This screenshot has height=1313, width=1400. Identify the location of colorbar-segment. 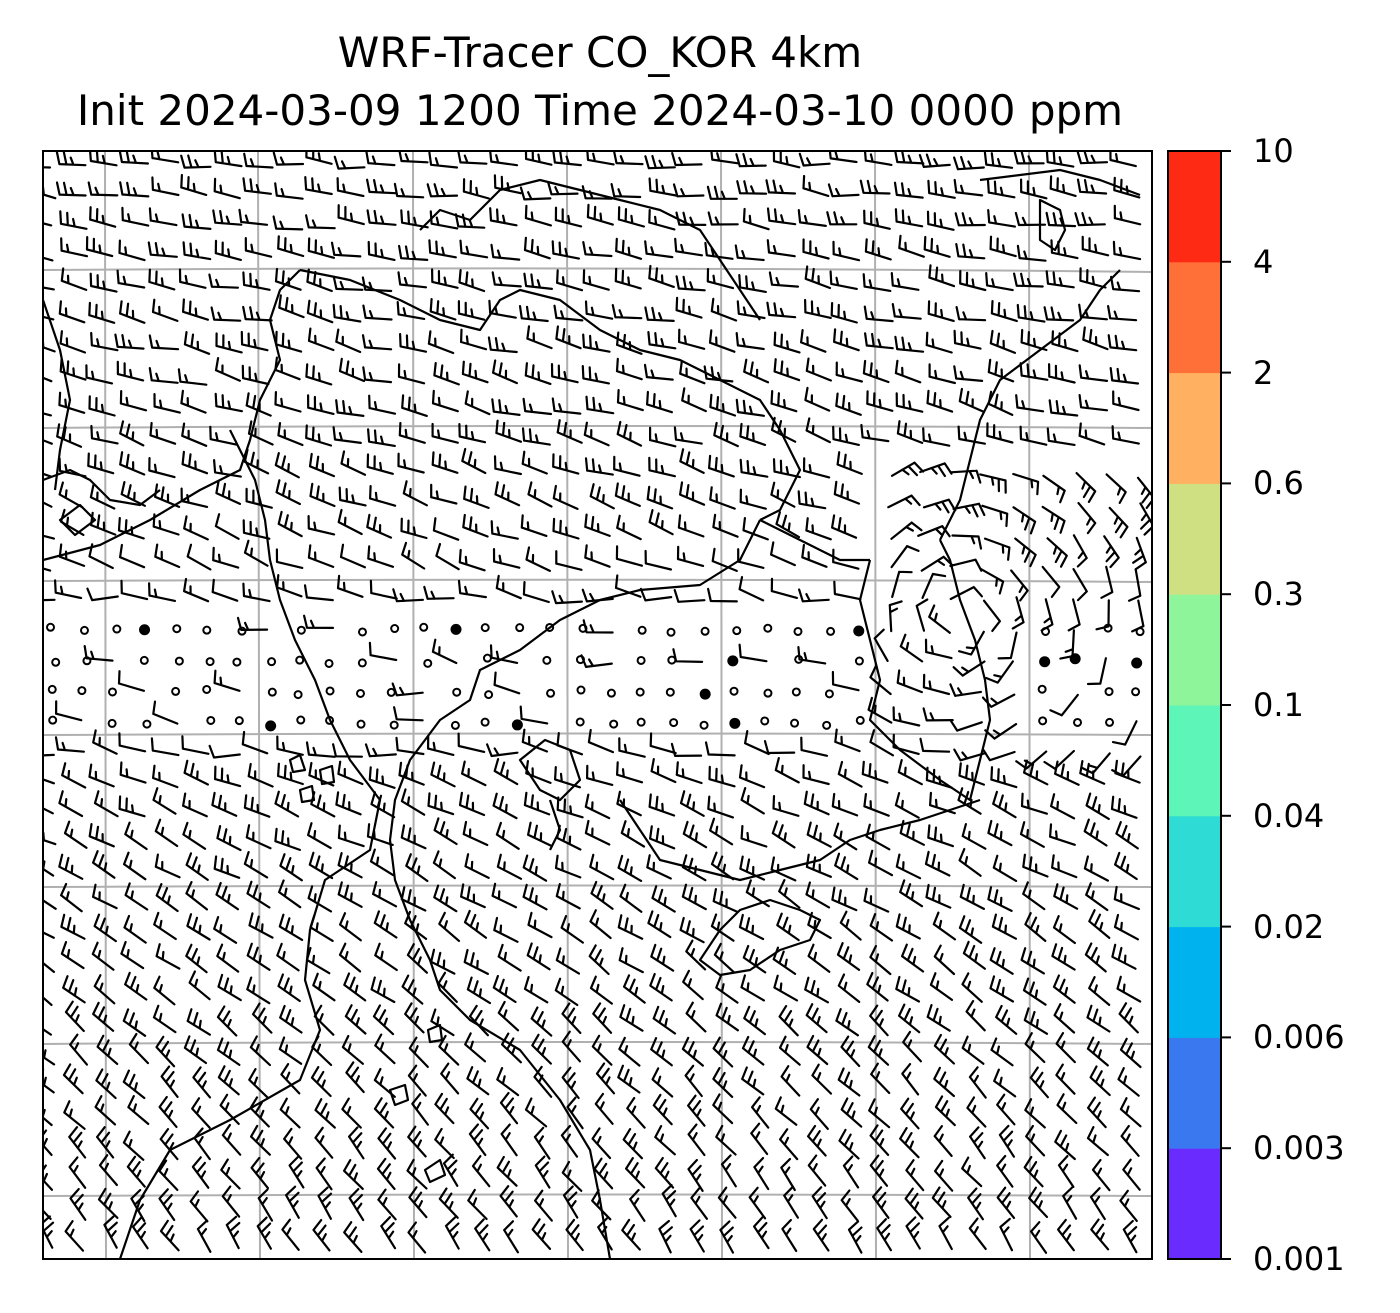
(1194, 539).